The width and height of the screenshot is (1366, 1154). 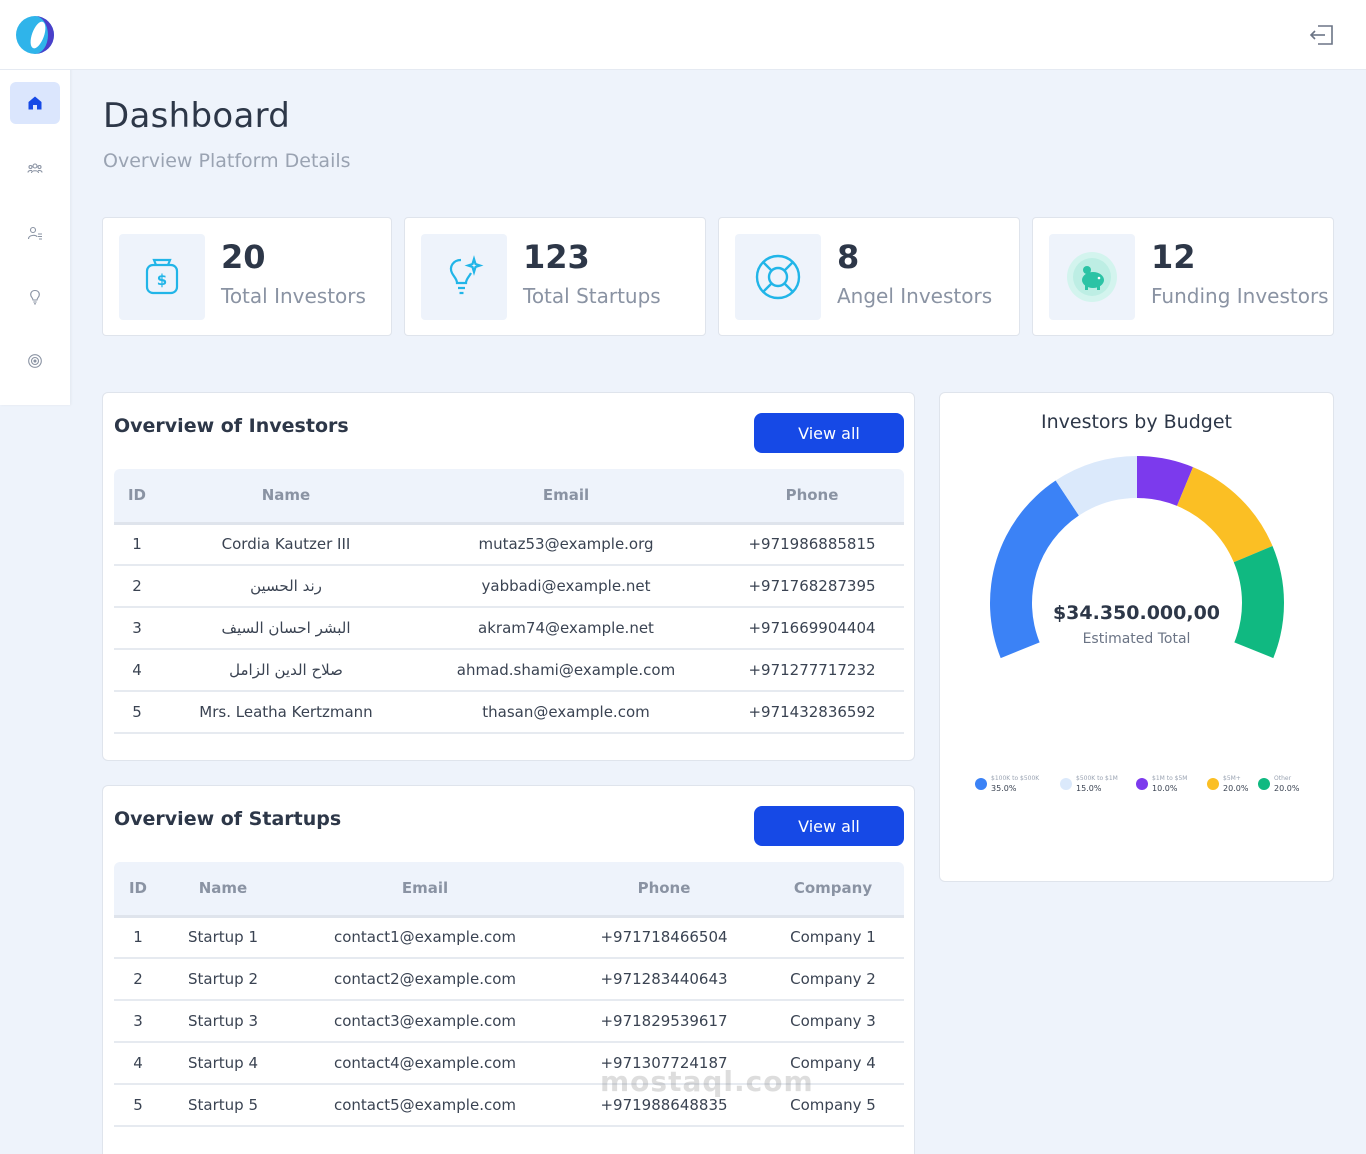 I want to click on legend-label: Other, so click(x=1283, y=778).